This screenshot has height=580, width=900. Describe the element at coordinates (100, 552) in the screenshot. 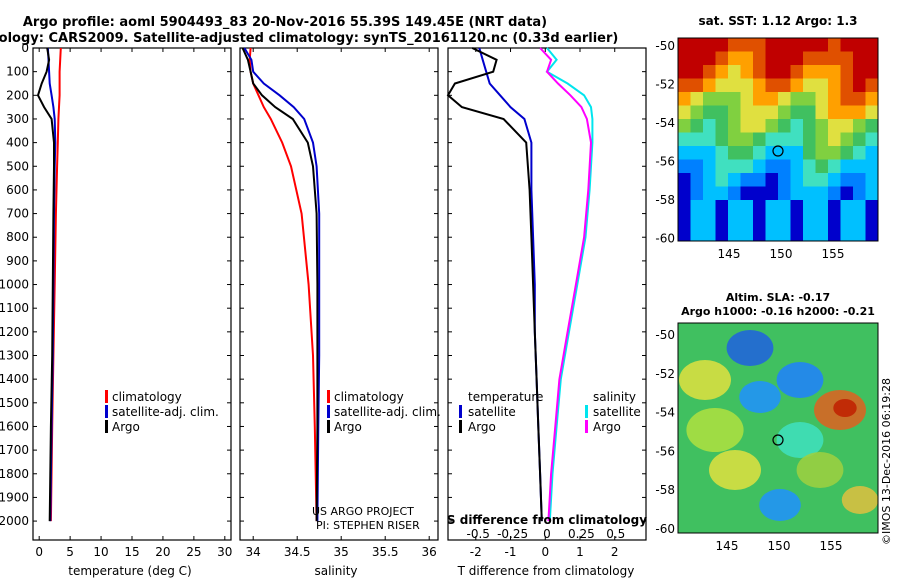

I see `x-tick-label: 10` at that location.